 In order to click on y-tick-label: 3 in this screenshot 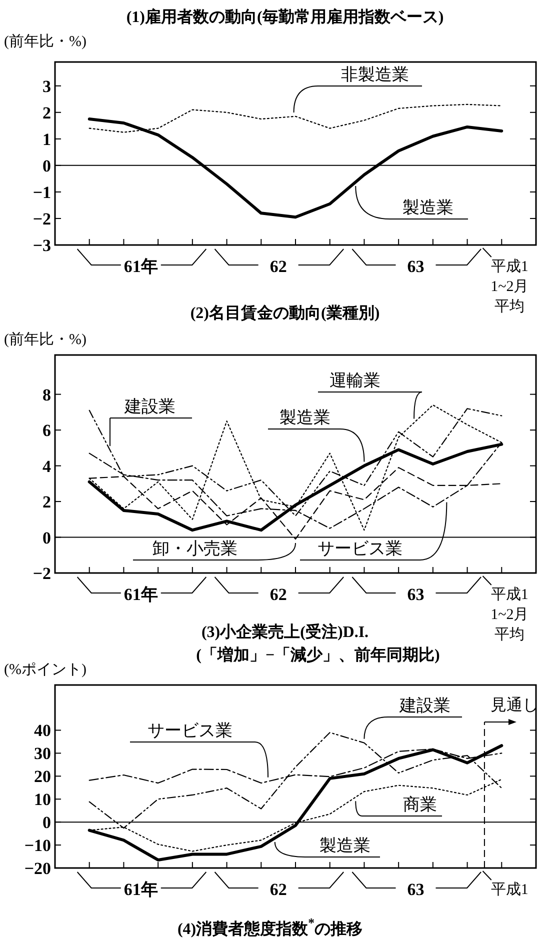, I will do `click(46, 86)`.